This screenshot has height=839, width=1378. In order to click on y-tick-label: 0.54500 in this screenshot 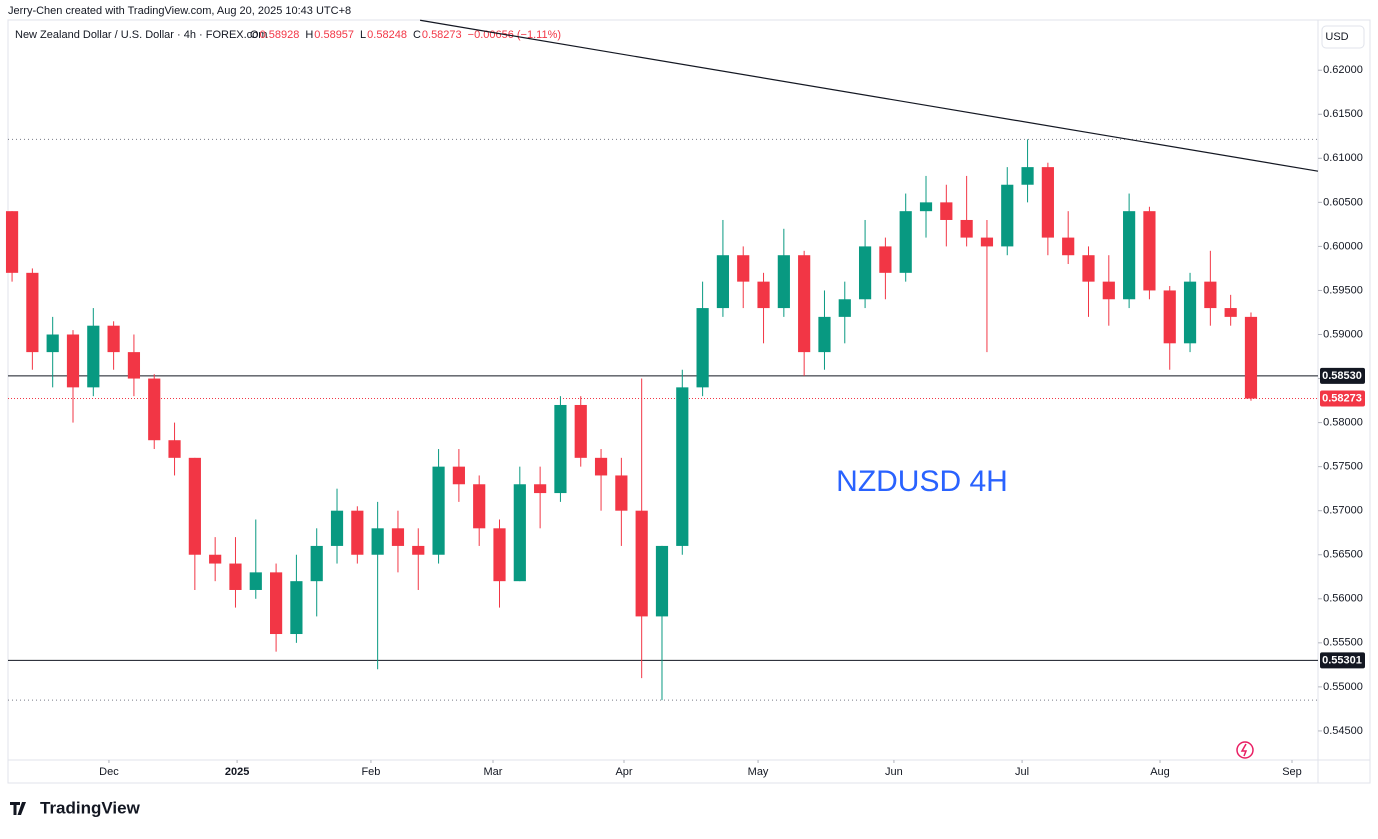, I will do `click(1343, 731)`.